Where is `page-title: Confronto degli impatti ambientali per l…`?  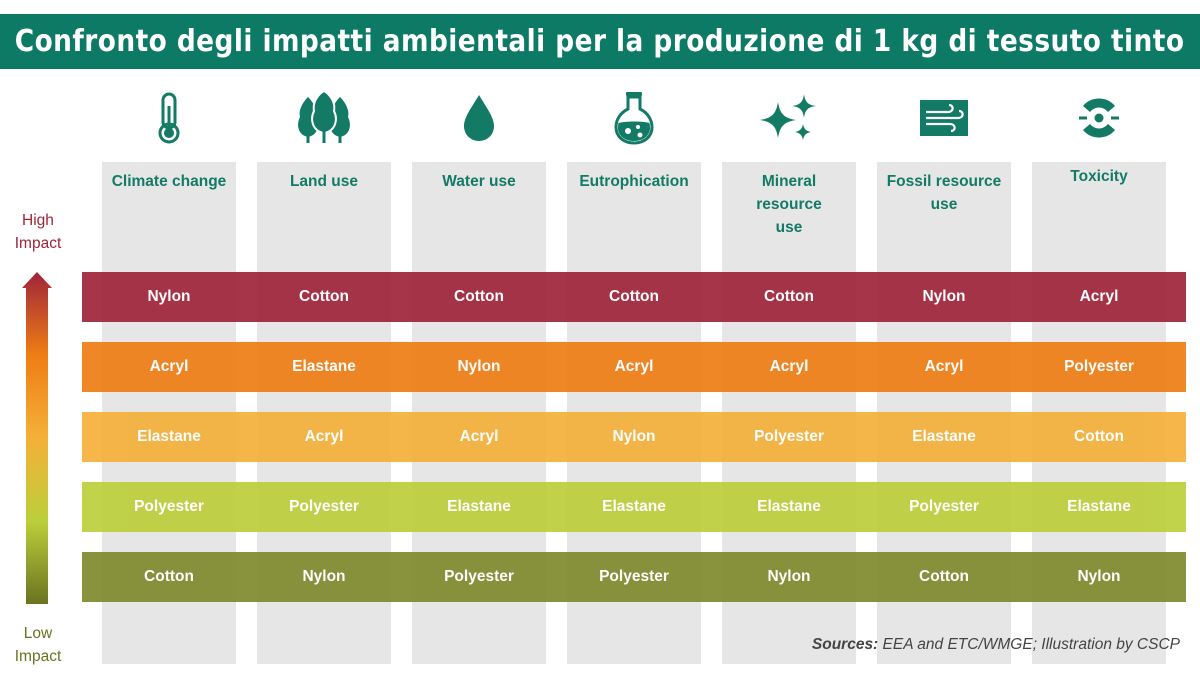 page-title: Confronto degli impatti ambientali per l… is located at coordinates (600, 41).